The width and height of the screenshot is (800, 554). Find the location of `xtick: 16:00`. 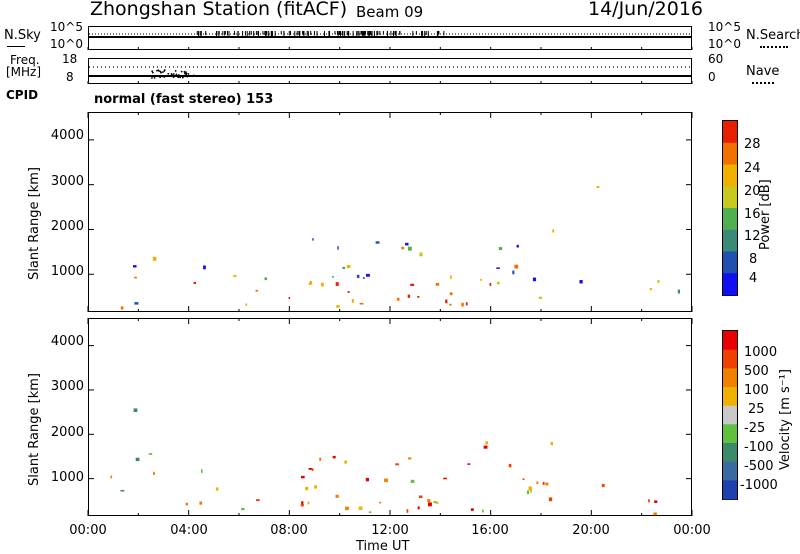

xtick: 16:00 is located at coordinates (490, 530).